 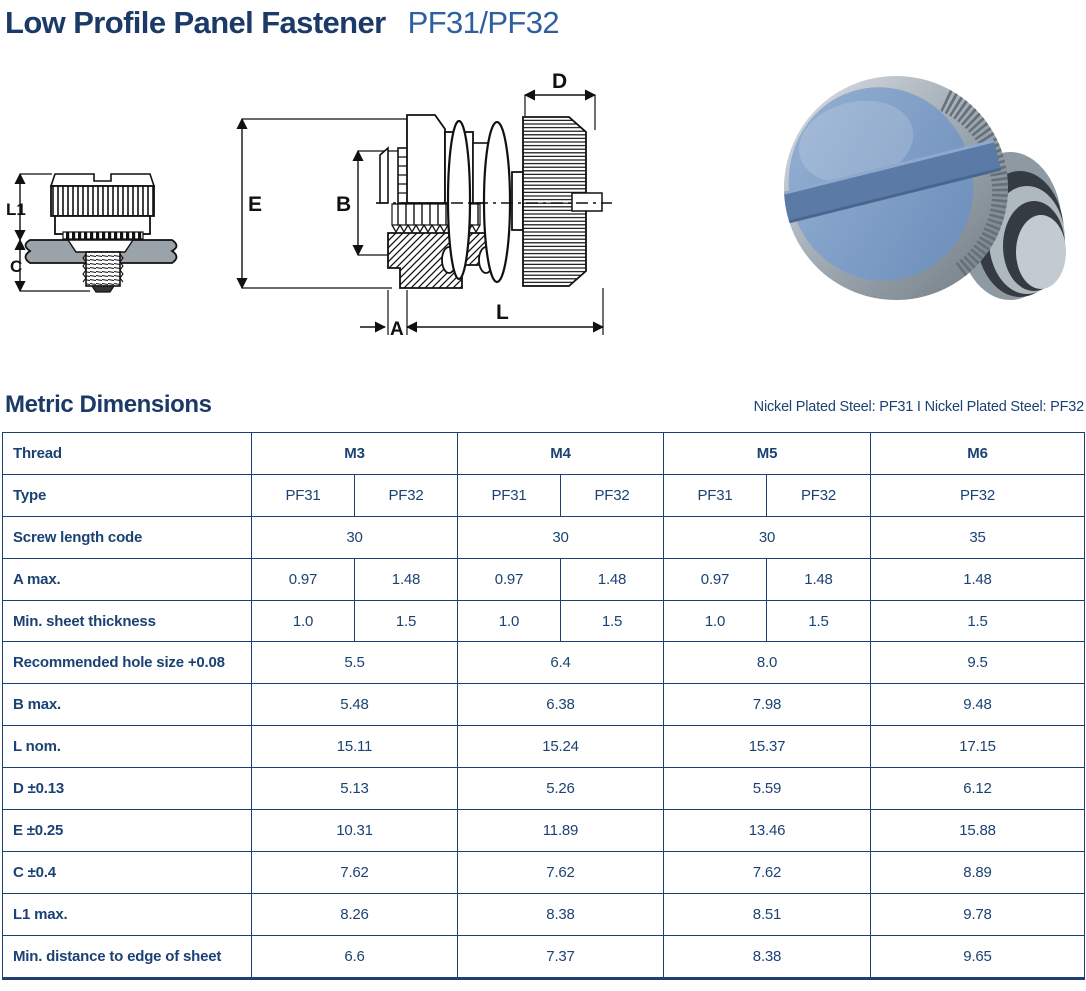 I want to click on cell: 6.38, so click(x=560, y=705).